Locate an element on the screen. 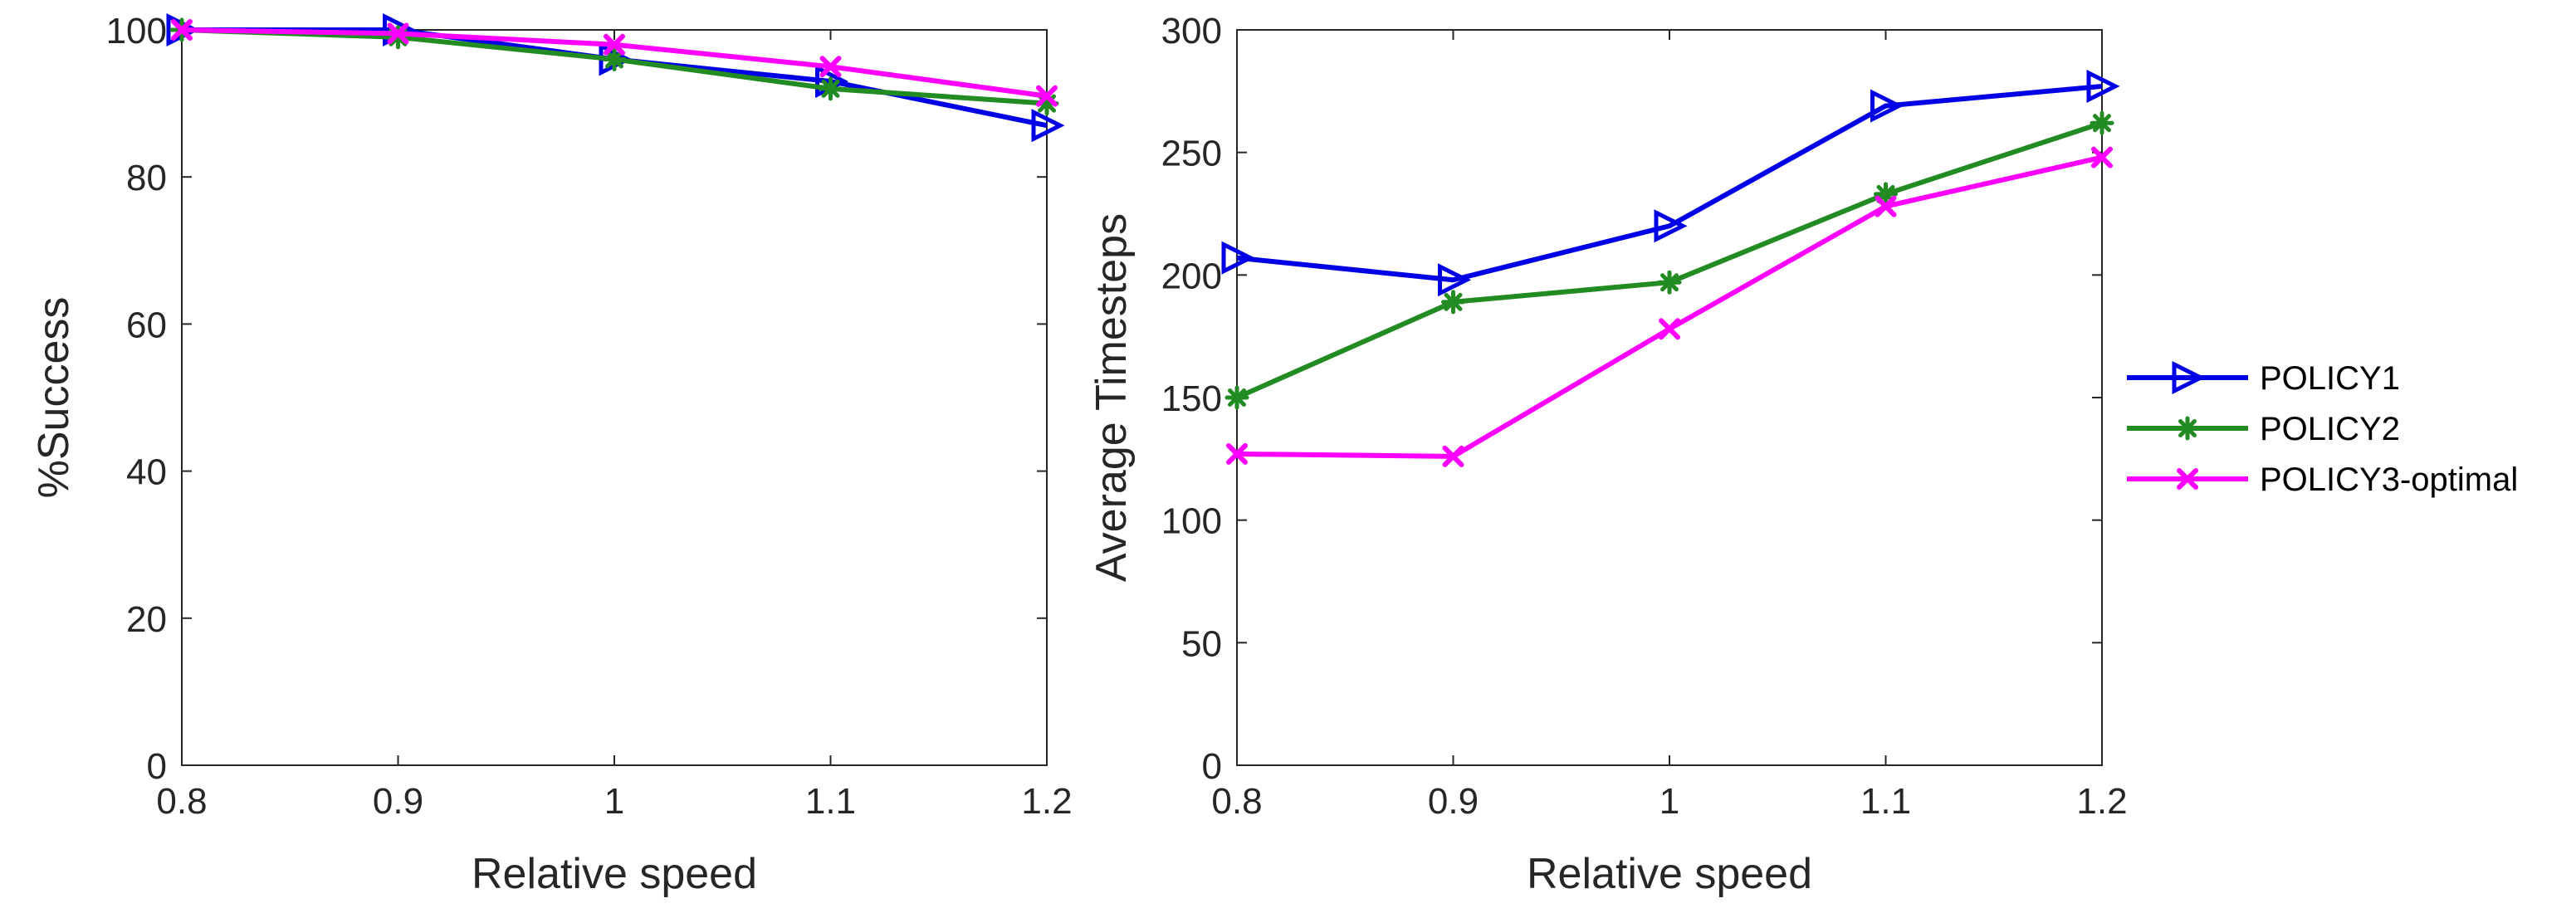 This screenshot has height=913, width=2576. y-tick-label: 40 is located at coordinates (146, 472).